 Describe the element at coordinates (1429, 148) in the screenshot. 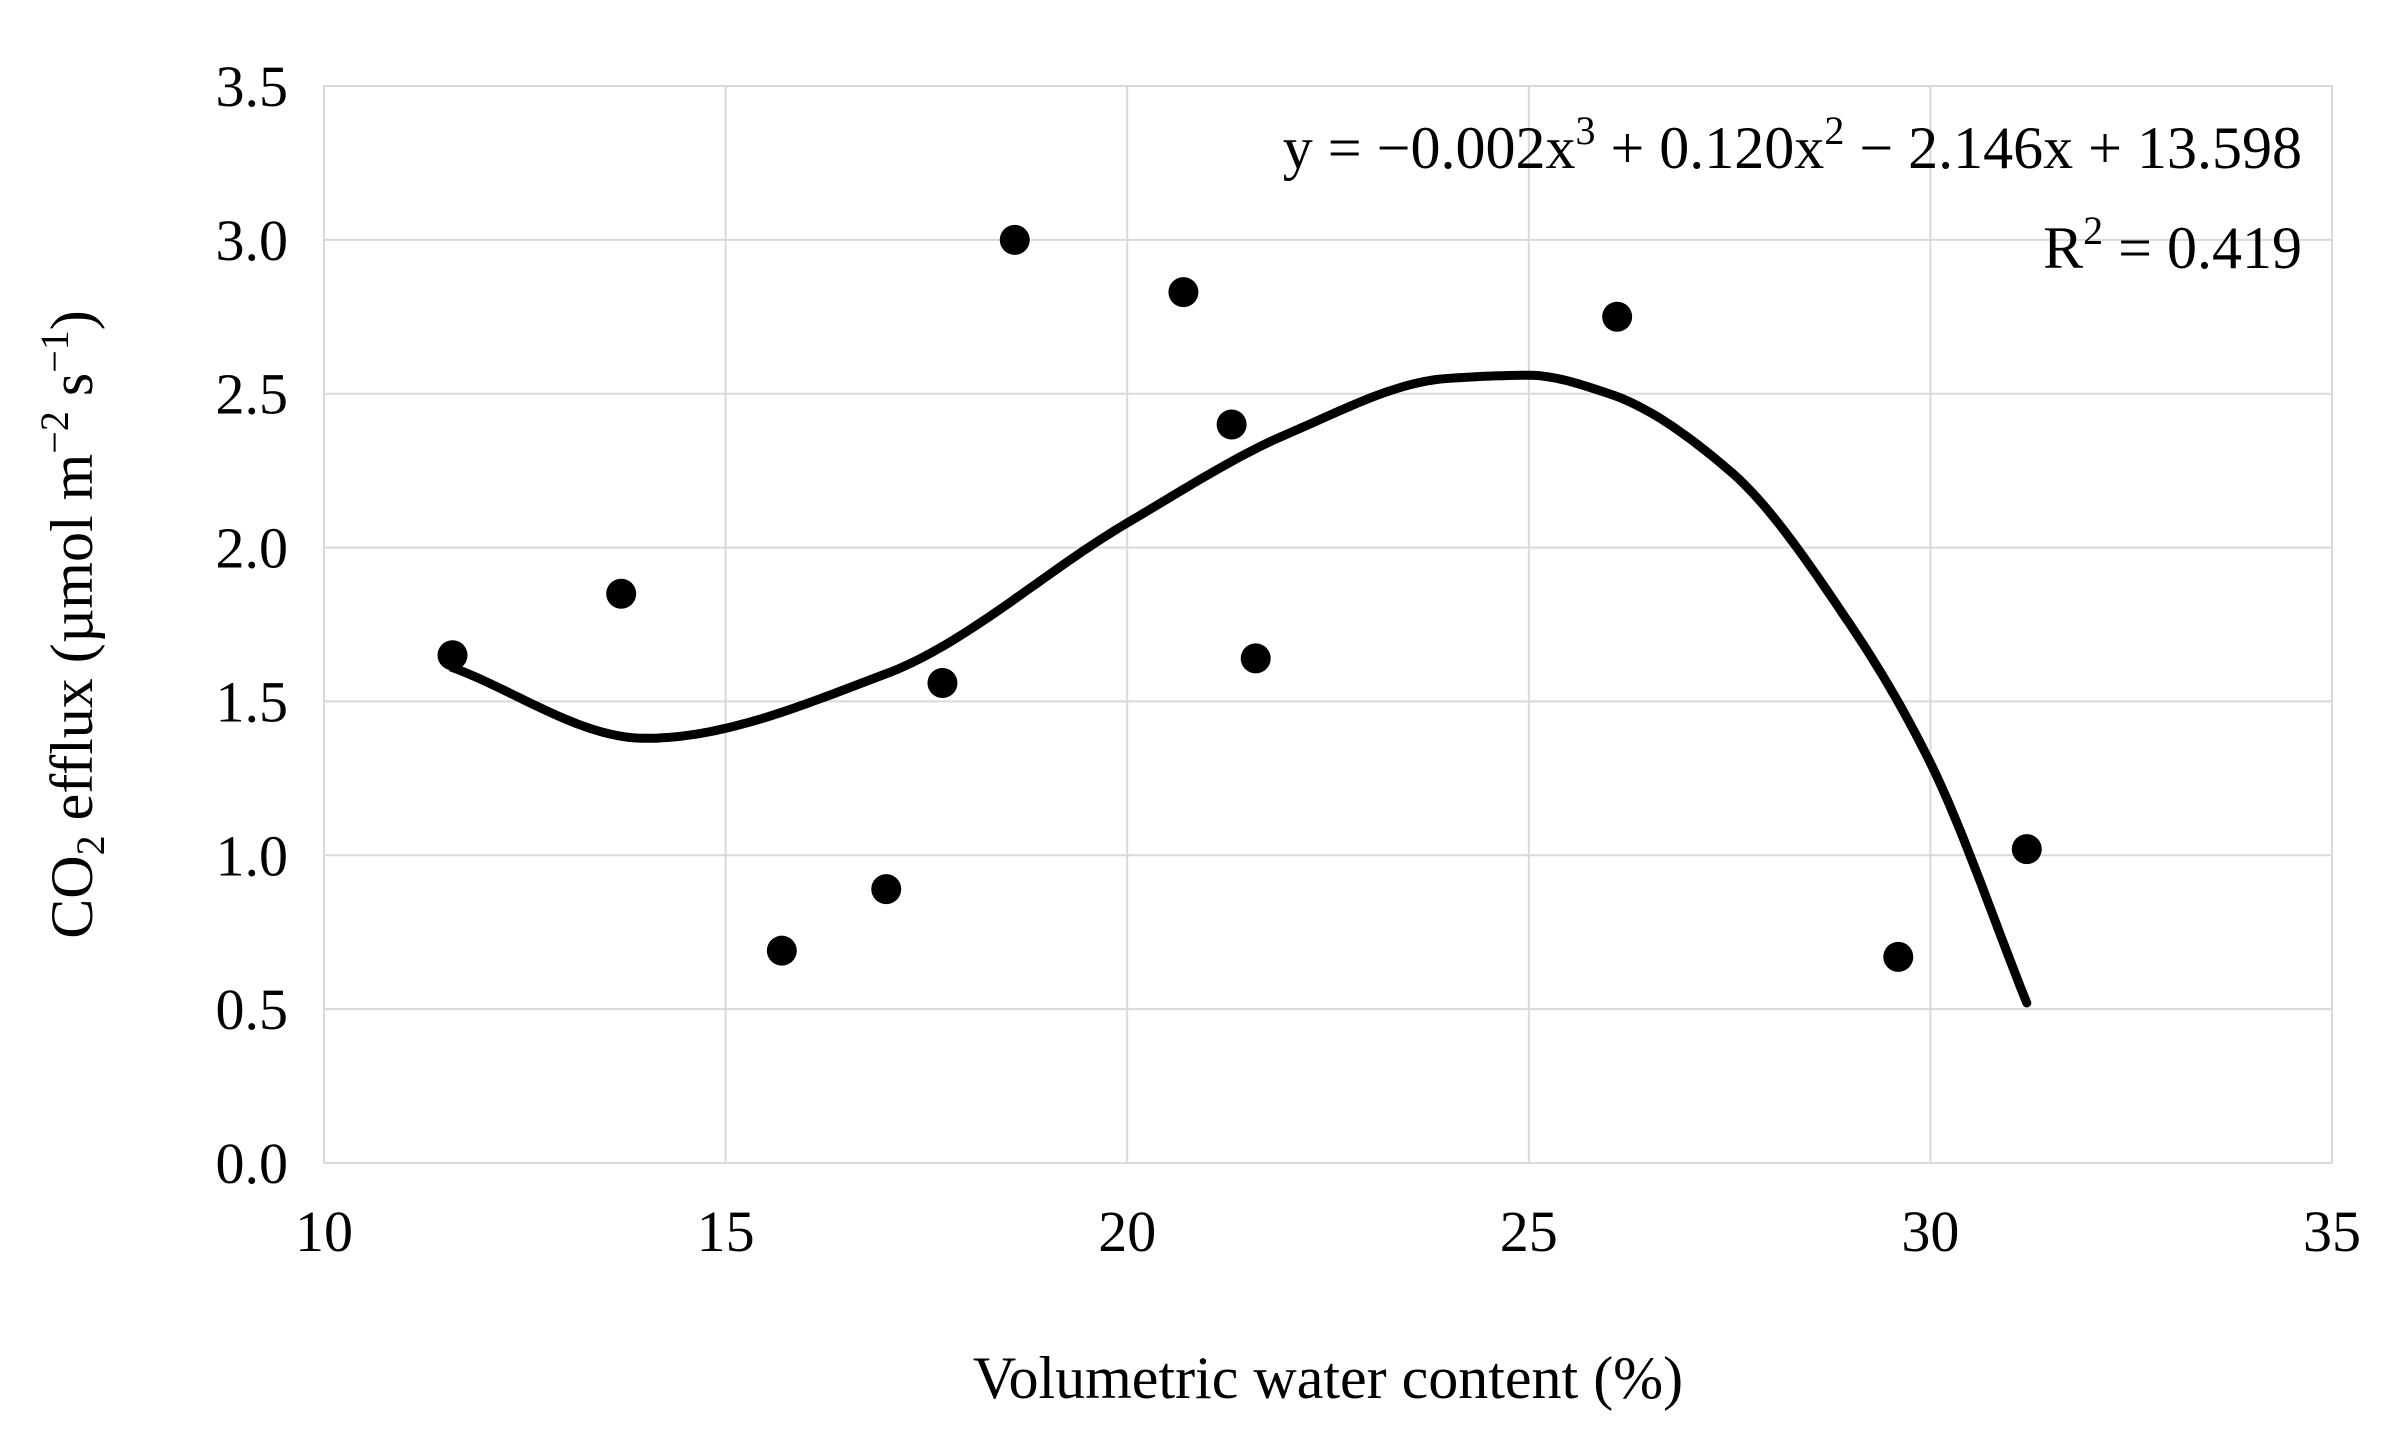

I see `equation-part: y = −0.002x` at that location.